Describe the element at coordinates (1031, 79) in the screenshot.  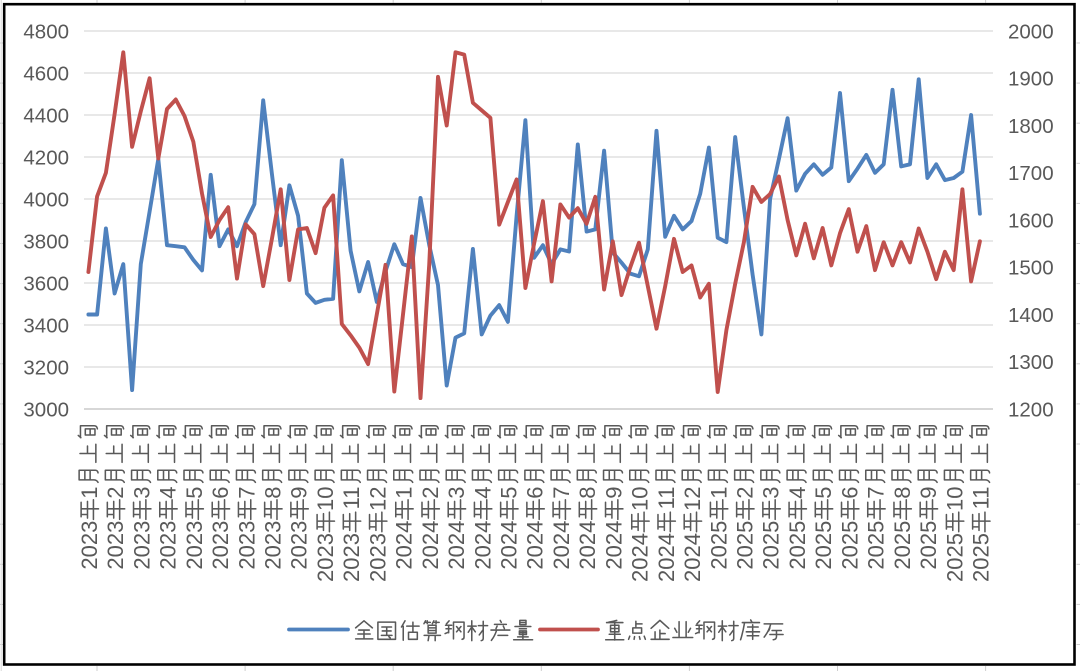
I see `svg-text: 1900` at that location.